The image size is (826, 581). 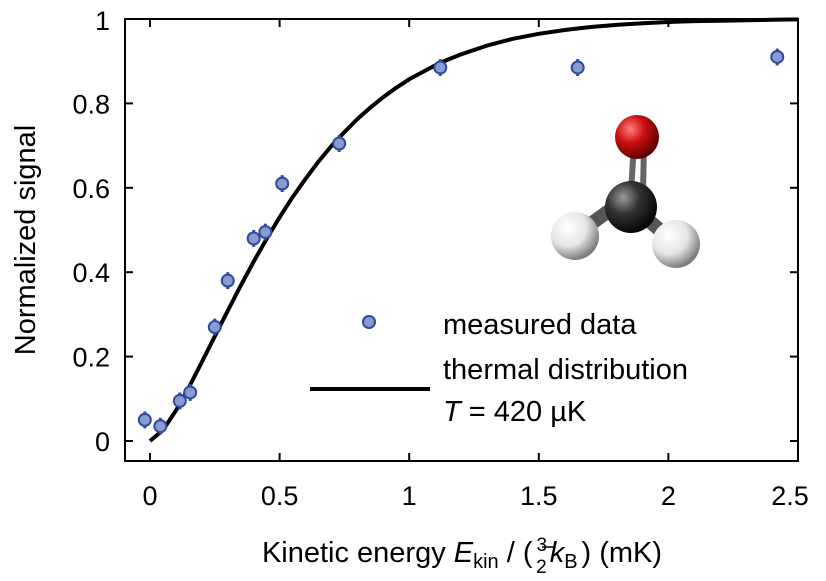 I want to click on x-label-prefix: Kinetic energy, so click(x=358, y=553).